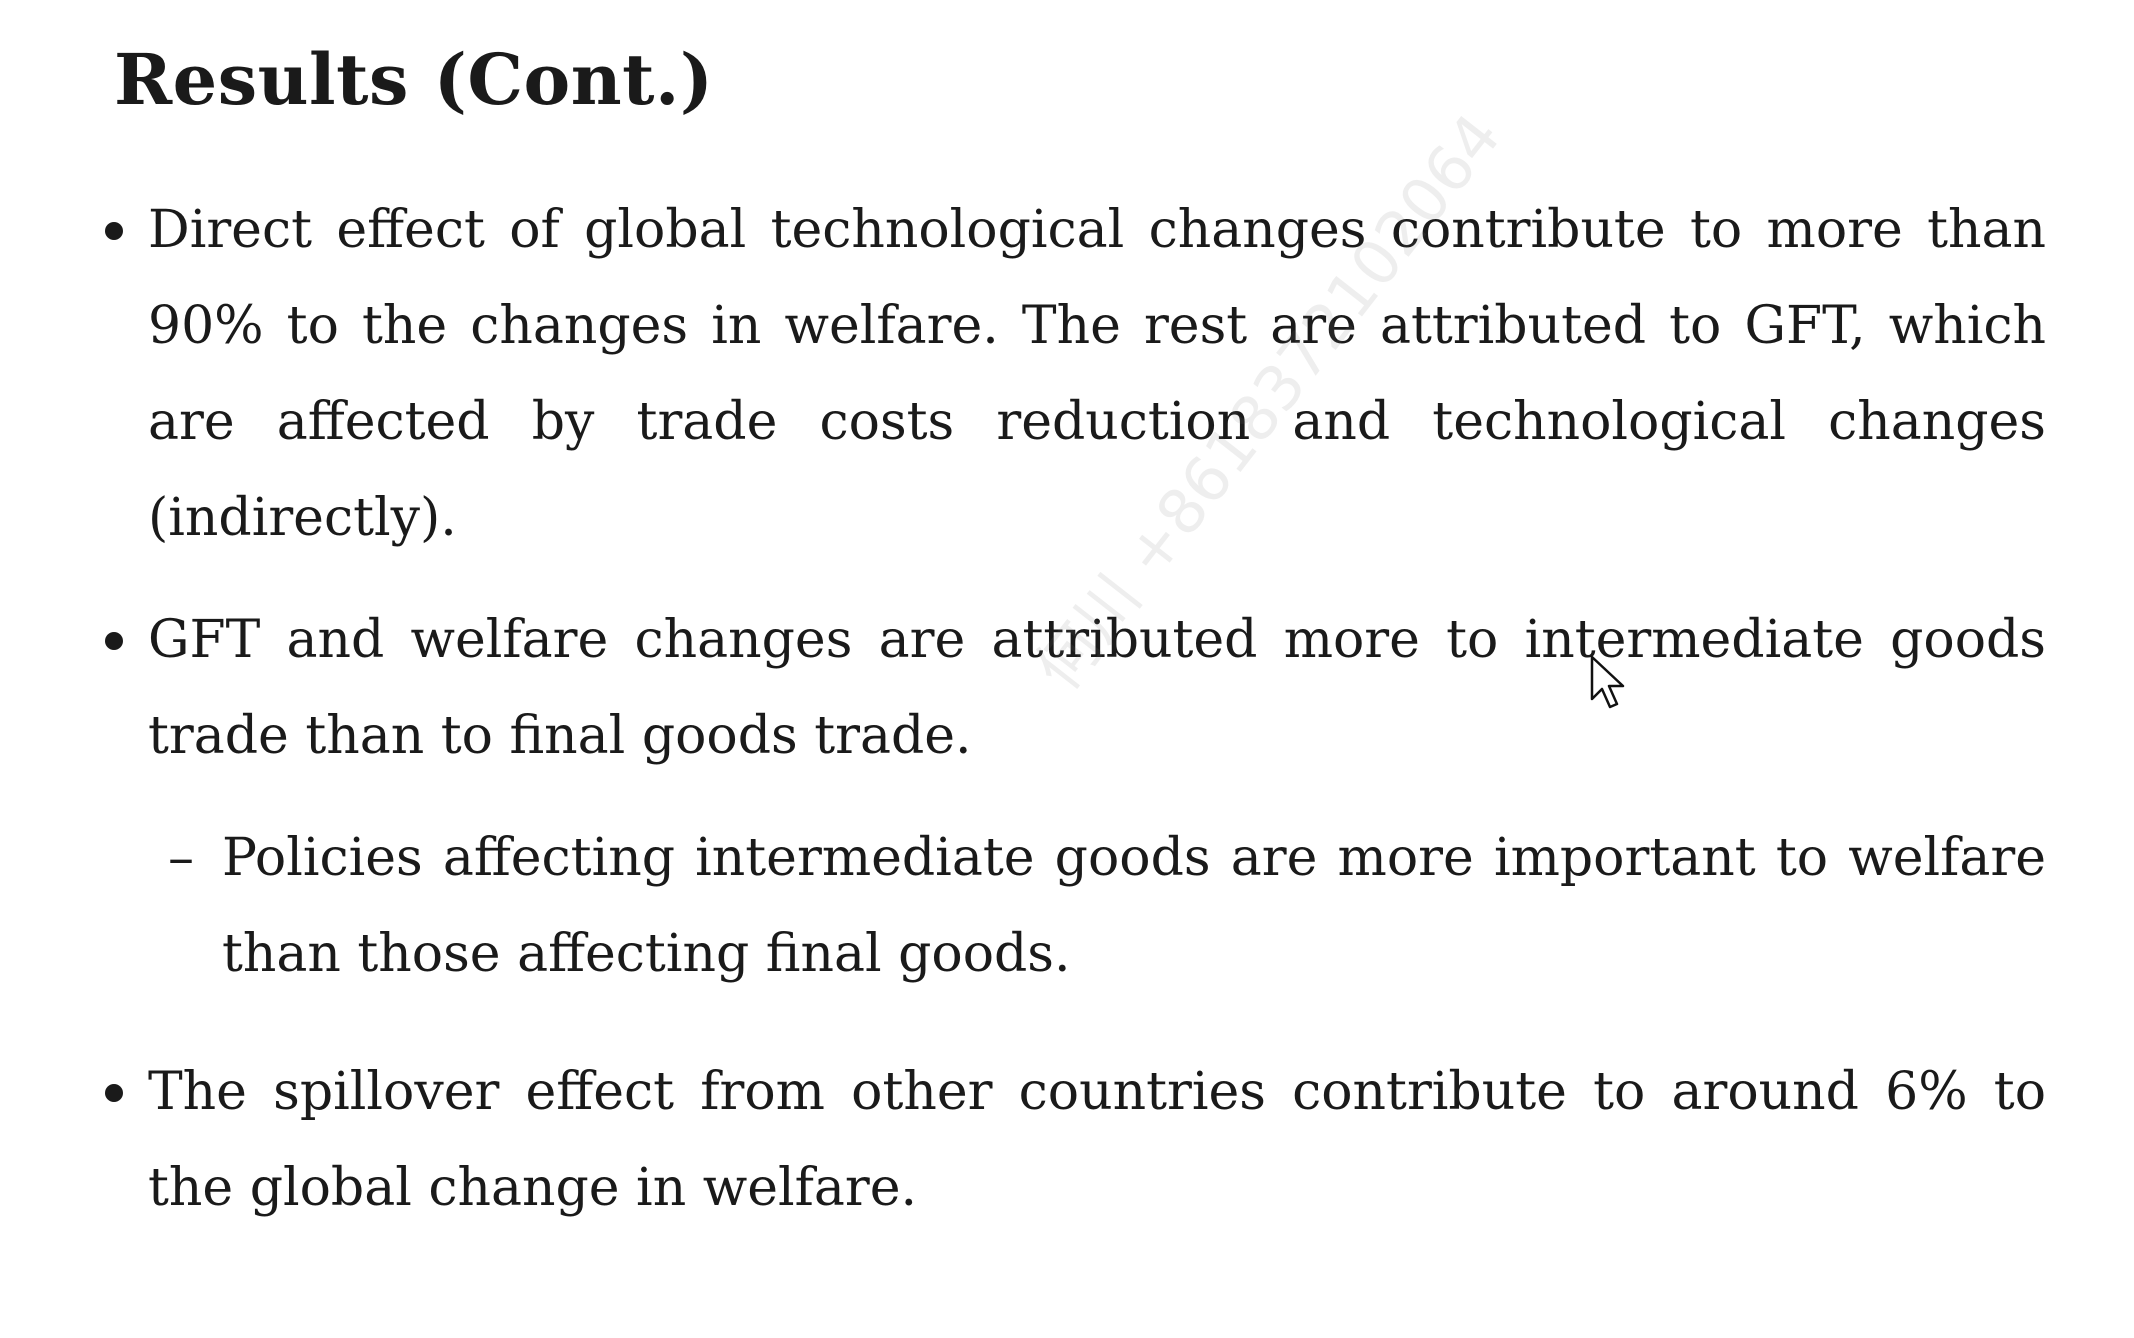 The image size is (2134, 1338). I want to click on mouse-pointer-arrow-icon, so click(1607, 682).